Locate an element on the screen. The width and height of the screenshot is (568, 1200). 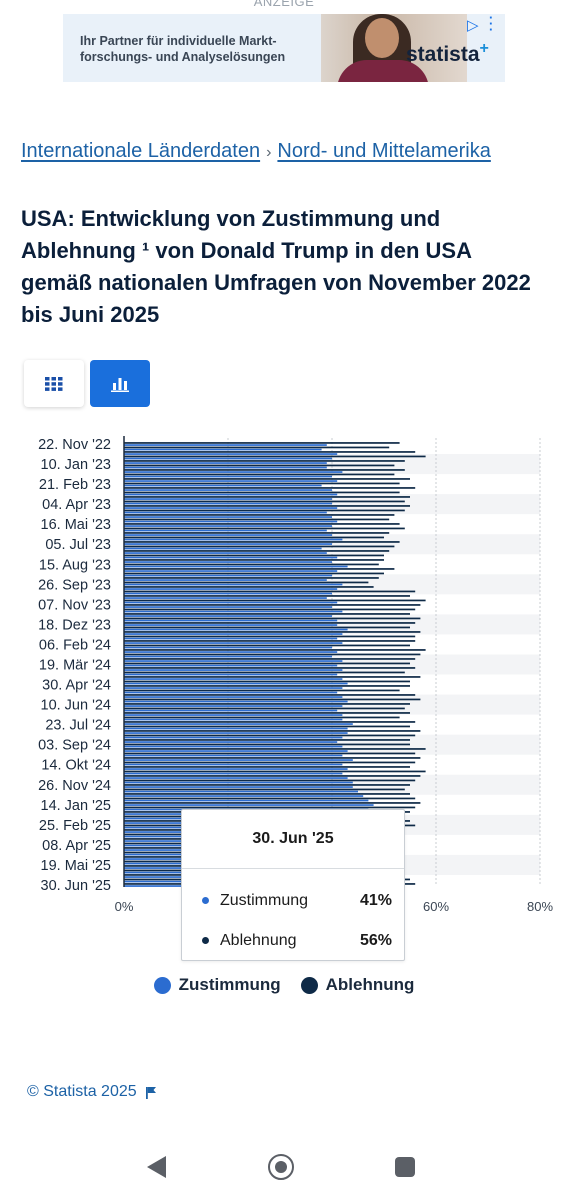
ad-choices-icon: ▷ is located at coordinates (473, 25).